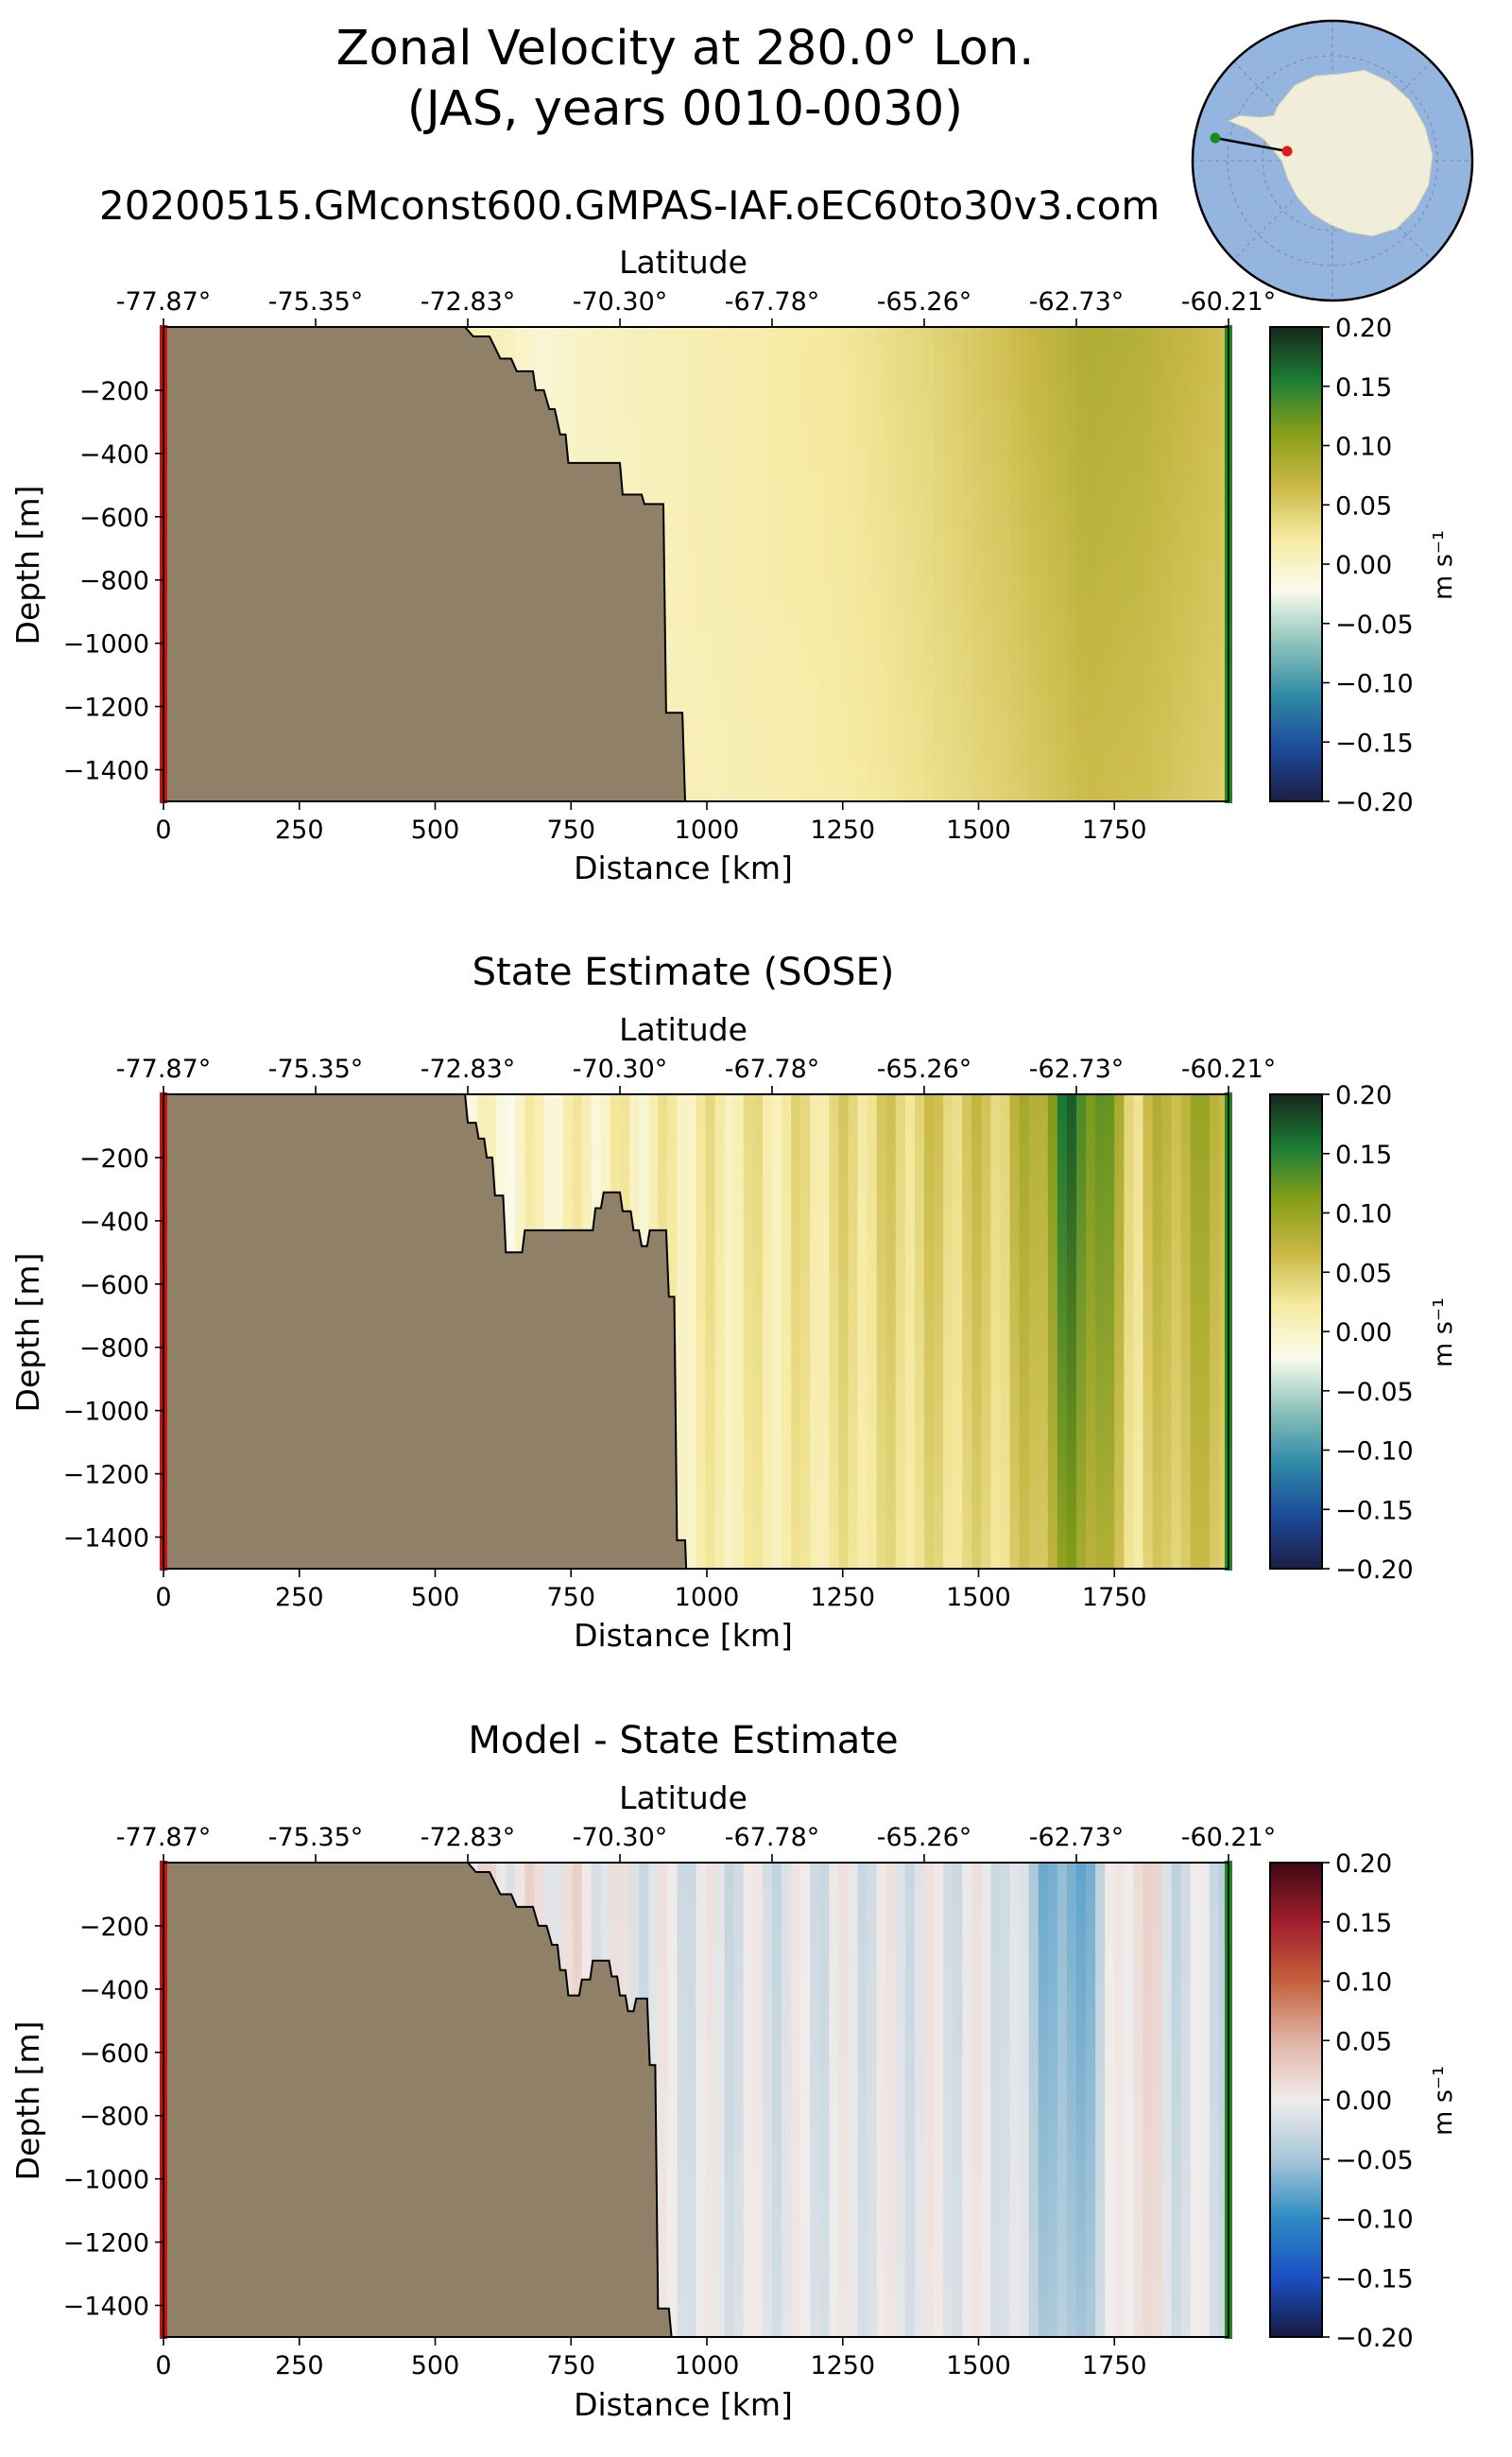  What do you see at coordinates (1251, 144) in the screenshot?
I see `transect-line` at bounding box center [1251, 144].